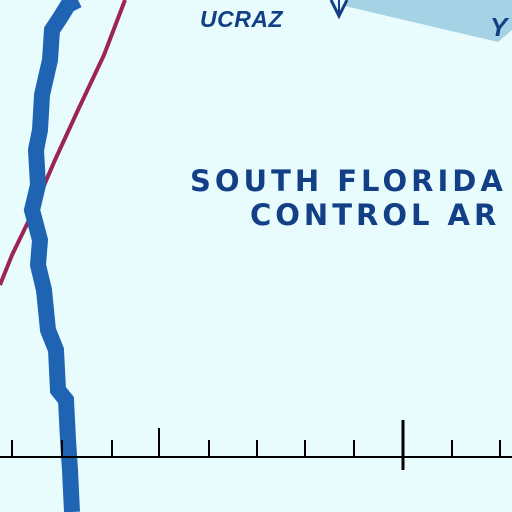 This screenshot has width=512, height=512. I want to click on airway-band, so click(428, 21).